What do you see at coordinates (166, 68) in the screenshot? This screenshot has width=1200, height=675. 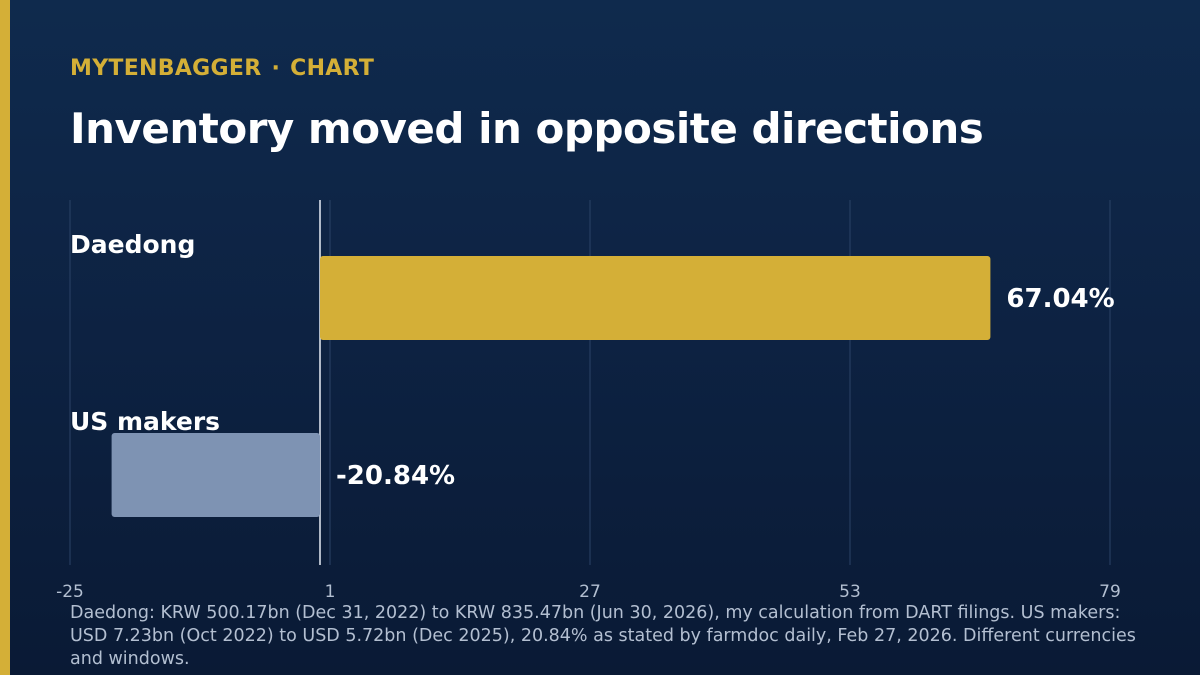 I see `kicker-brand: MYTENBAGGER` at bounding box center [166, 68].